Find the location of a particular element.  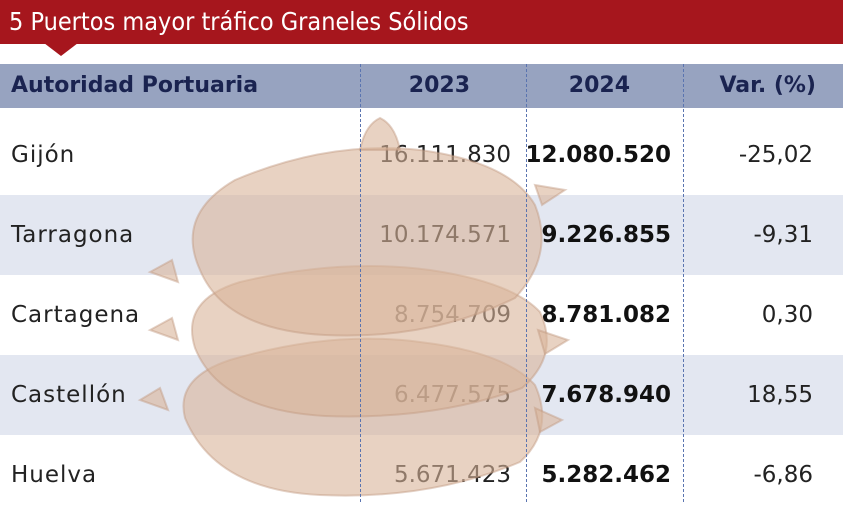

row-port-name: Huelva is located at coordinates (54, 475).